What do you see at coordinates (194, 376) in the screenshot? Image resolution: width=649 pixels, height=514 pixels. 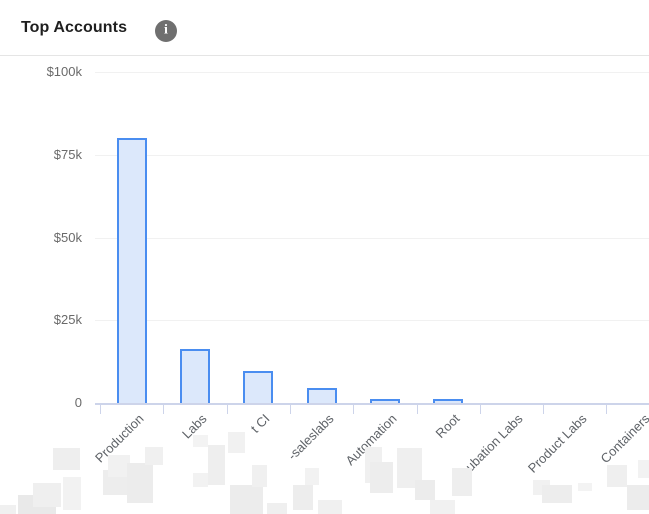 I see `bar-labs` at bounding box center [194, 376].